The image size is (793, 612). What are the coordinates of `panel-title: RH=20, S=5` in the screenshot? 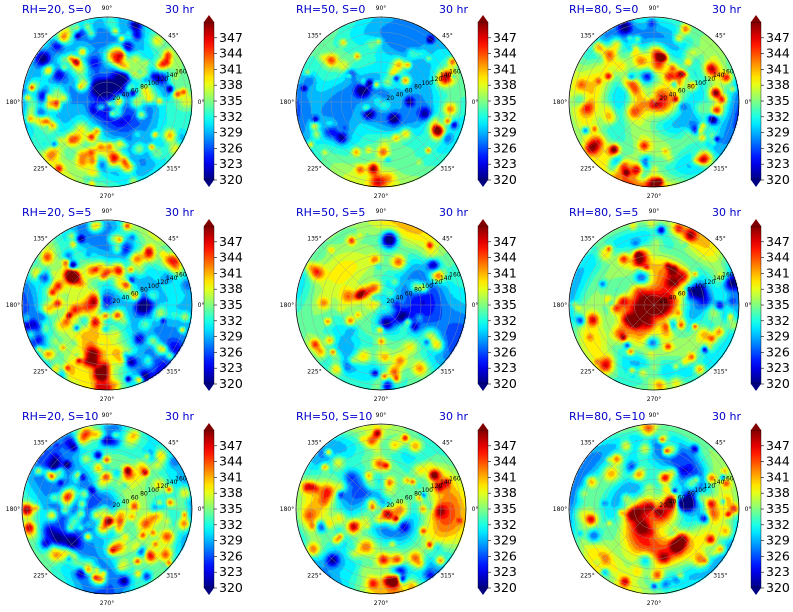 It's located at (56, 212).